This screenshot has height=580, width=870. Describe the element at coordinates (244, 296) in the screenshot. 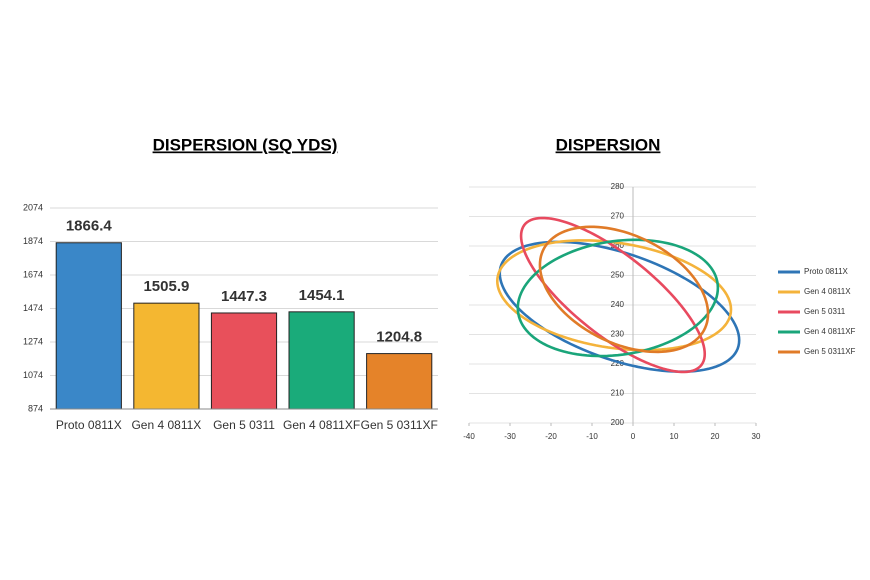

I see `value-label: 1447.3` at that location.